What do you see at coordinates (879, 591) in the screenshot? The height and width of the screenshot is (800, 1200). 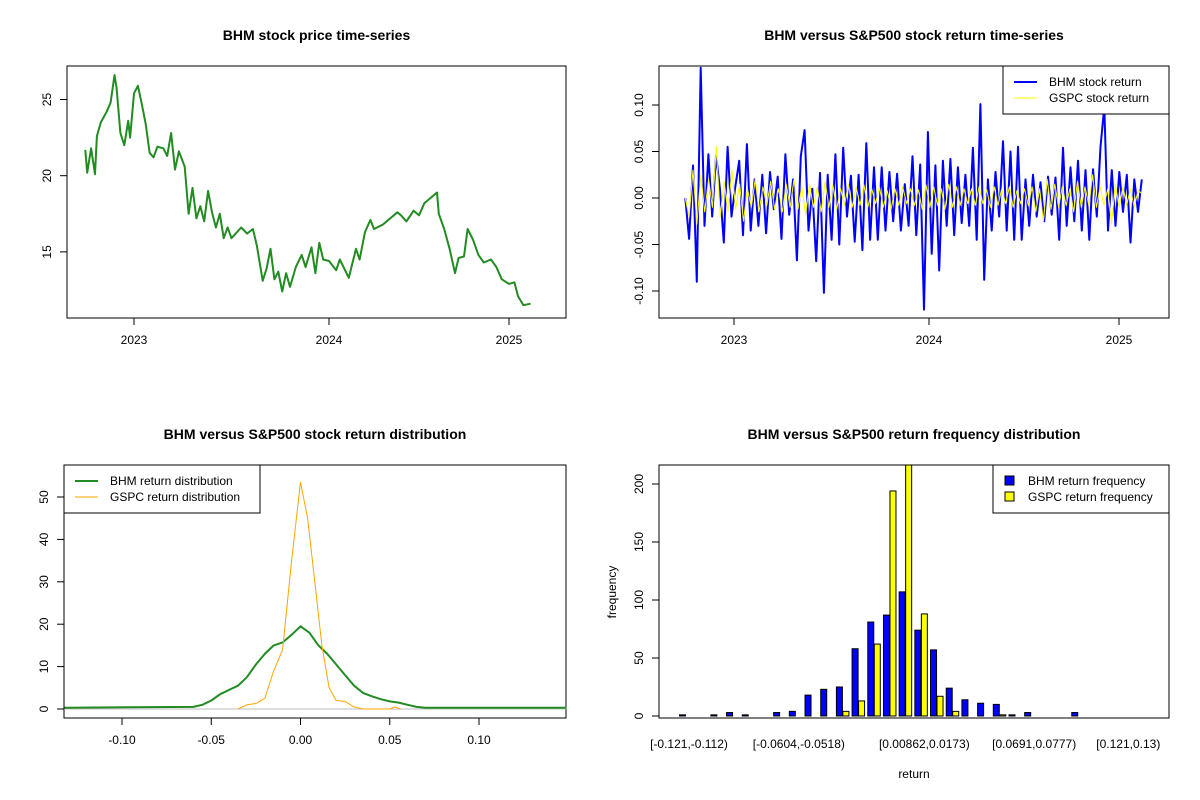 I see `bars` at bounding box center [879, 591].